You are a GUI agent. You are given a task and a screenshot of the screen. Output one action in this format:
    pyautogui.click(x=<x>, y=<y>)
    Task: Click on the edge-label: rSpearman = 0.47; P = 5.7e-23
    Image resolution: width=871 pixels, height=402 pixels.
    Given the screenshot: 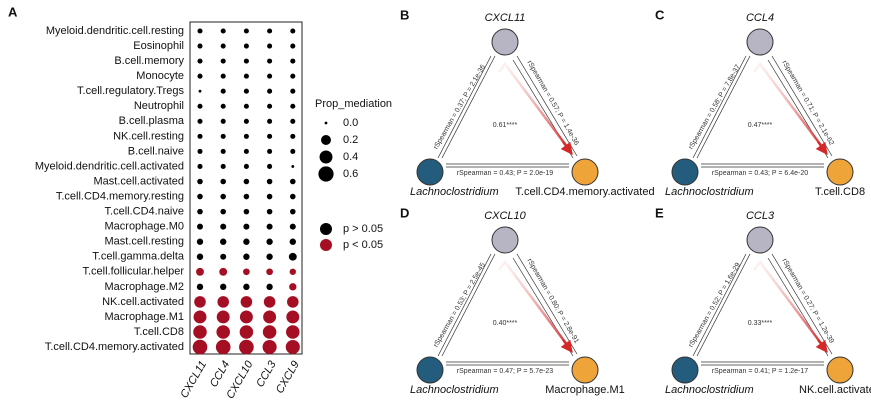 What is the action you would take?
    pyautogui.click(x=505, y=371)
    